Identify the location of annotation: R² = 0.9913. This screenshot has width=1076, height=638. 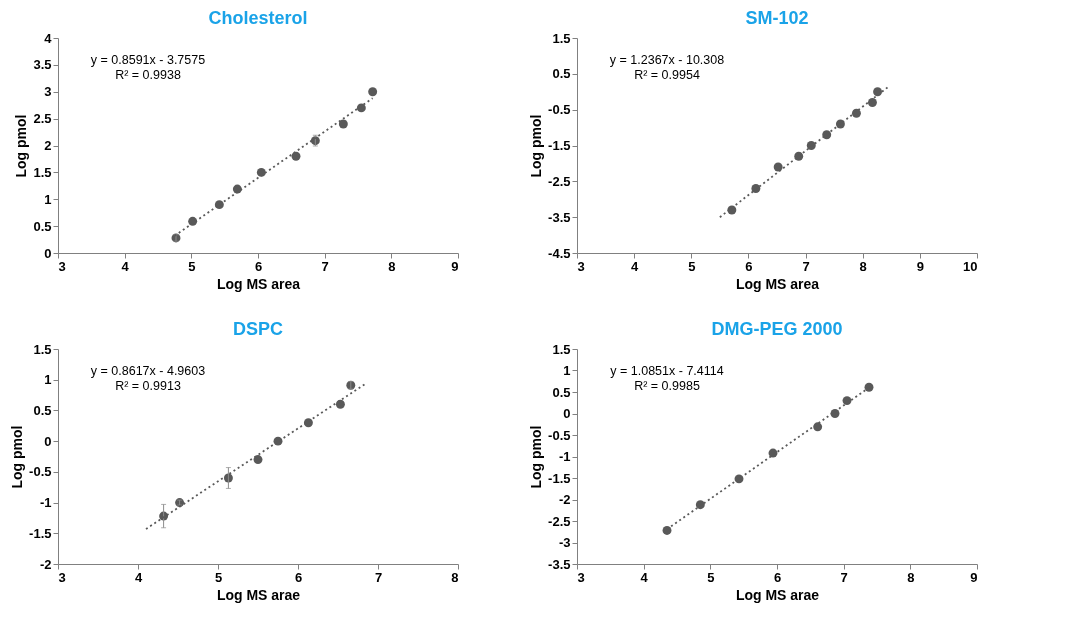
(148, 386).